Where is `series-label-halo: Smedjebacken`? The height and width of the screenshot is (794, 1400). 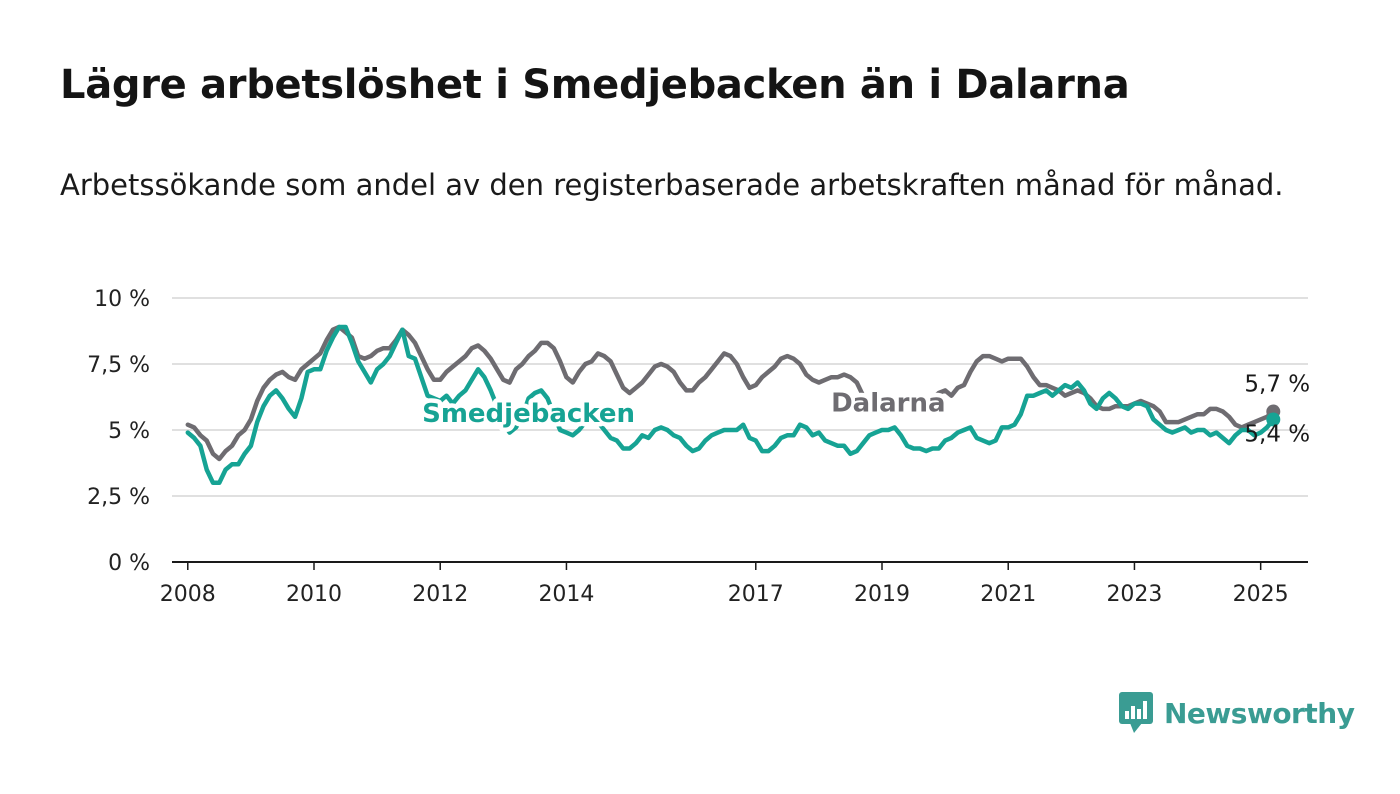
series-label-halo: Smedjebacken is located at coordinates (528, 414).